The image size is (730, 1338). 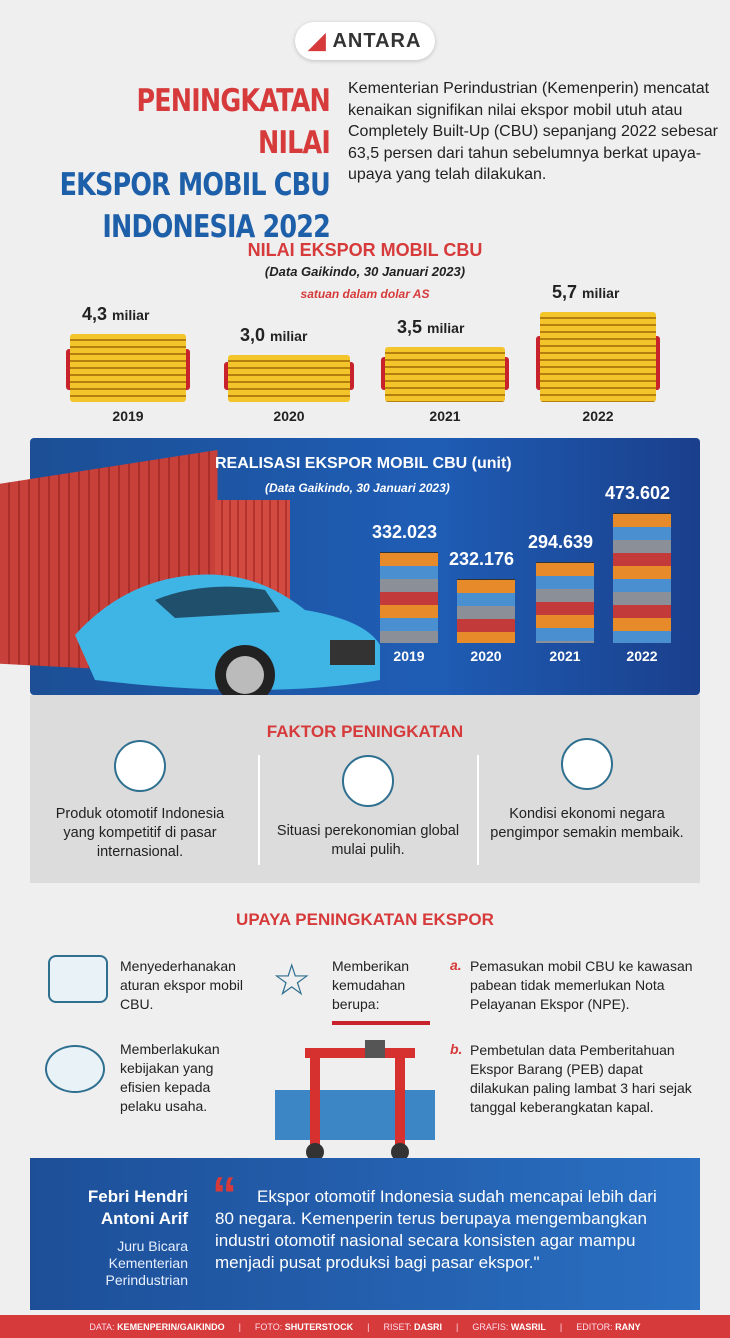 I want to click on credit-label: DATA:, so click(x=102, y=1326).